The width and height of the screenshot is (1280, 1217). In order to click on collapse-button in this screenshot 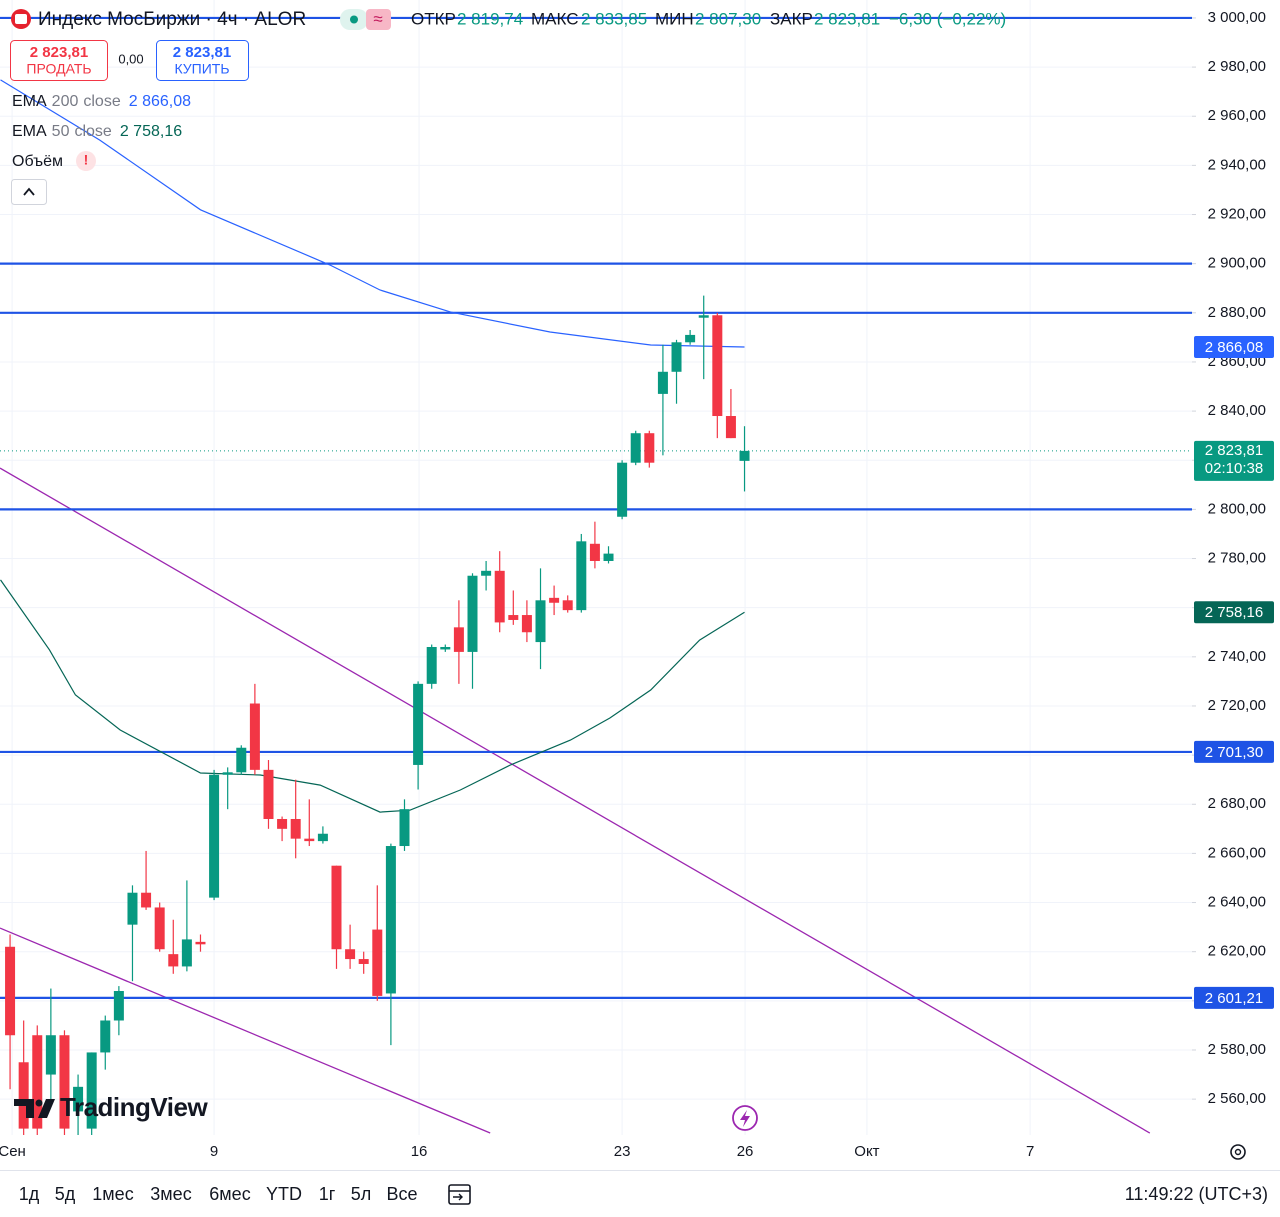, I will do `click(29, 192)`.